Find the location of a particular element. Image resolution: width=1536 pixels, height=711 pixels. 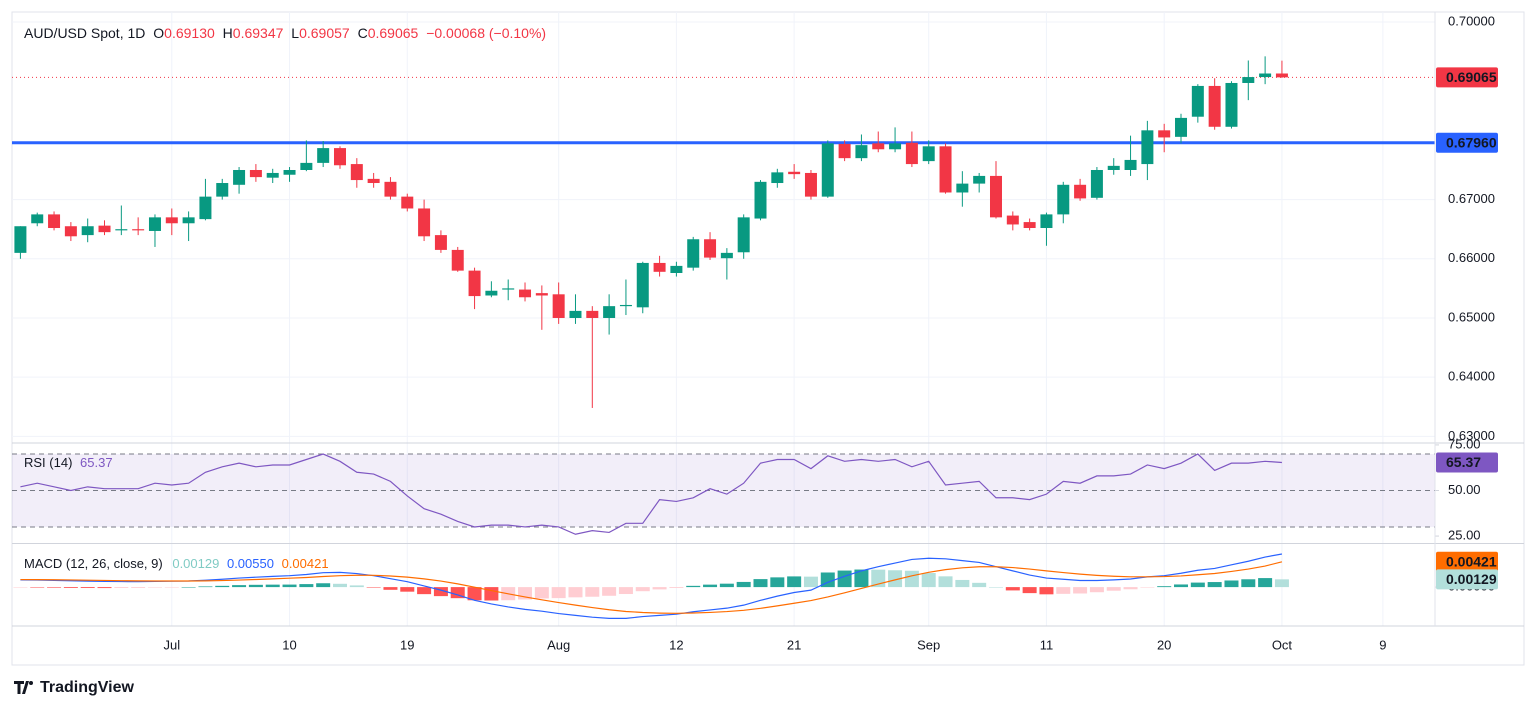

y-tick-label: 0.63000 is located at coordinates (1471, 435).